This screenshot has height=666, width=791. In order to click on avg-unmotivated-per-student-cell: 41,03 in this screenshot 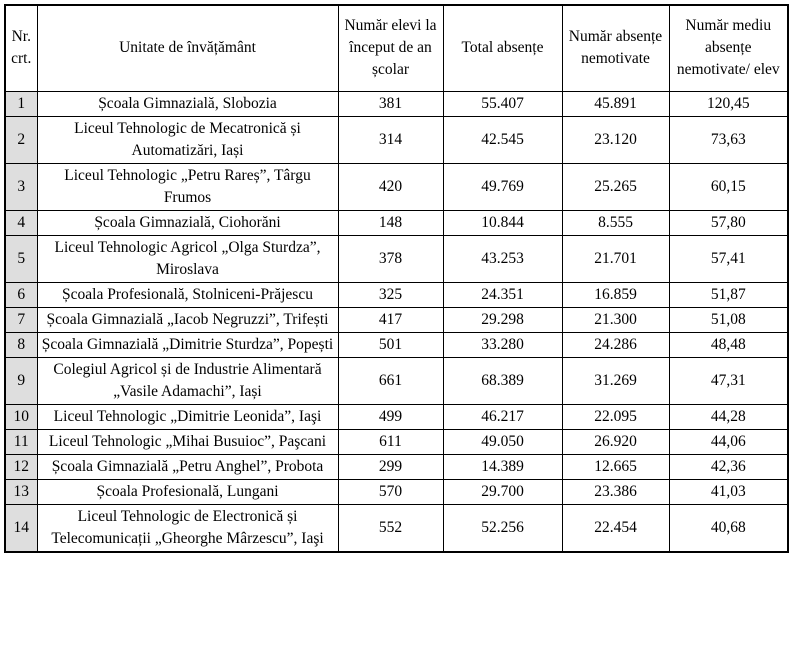, I will do `click(728, 491)`.